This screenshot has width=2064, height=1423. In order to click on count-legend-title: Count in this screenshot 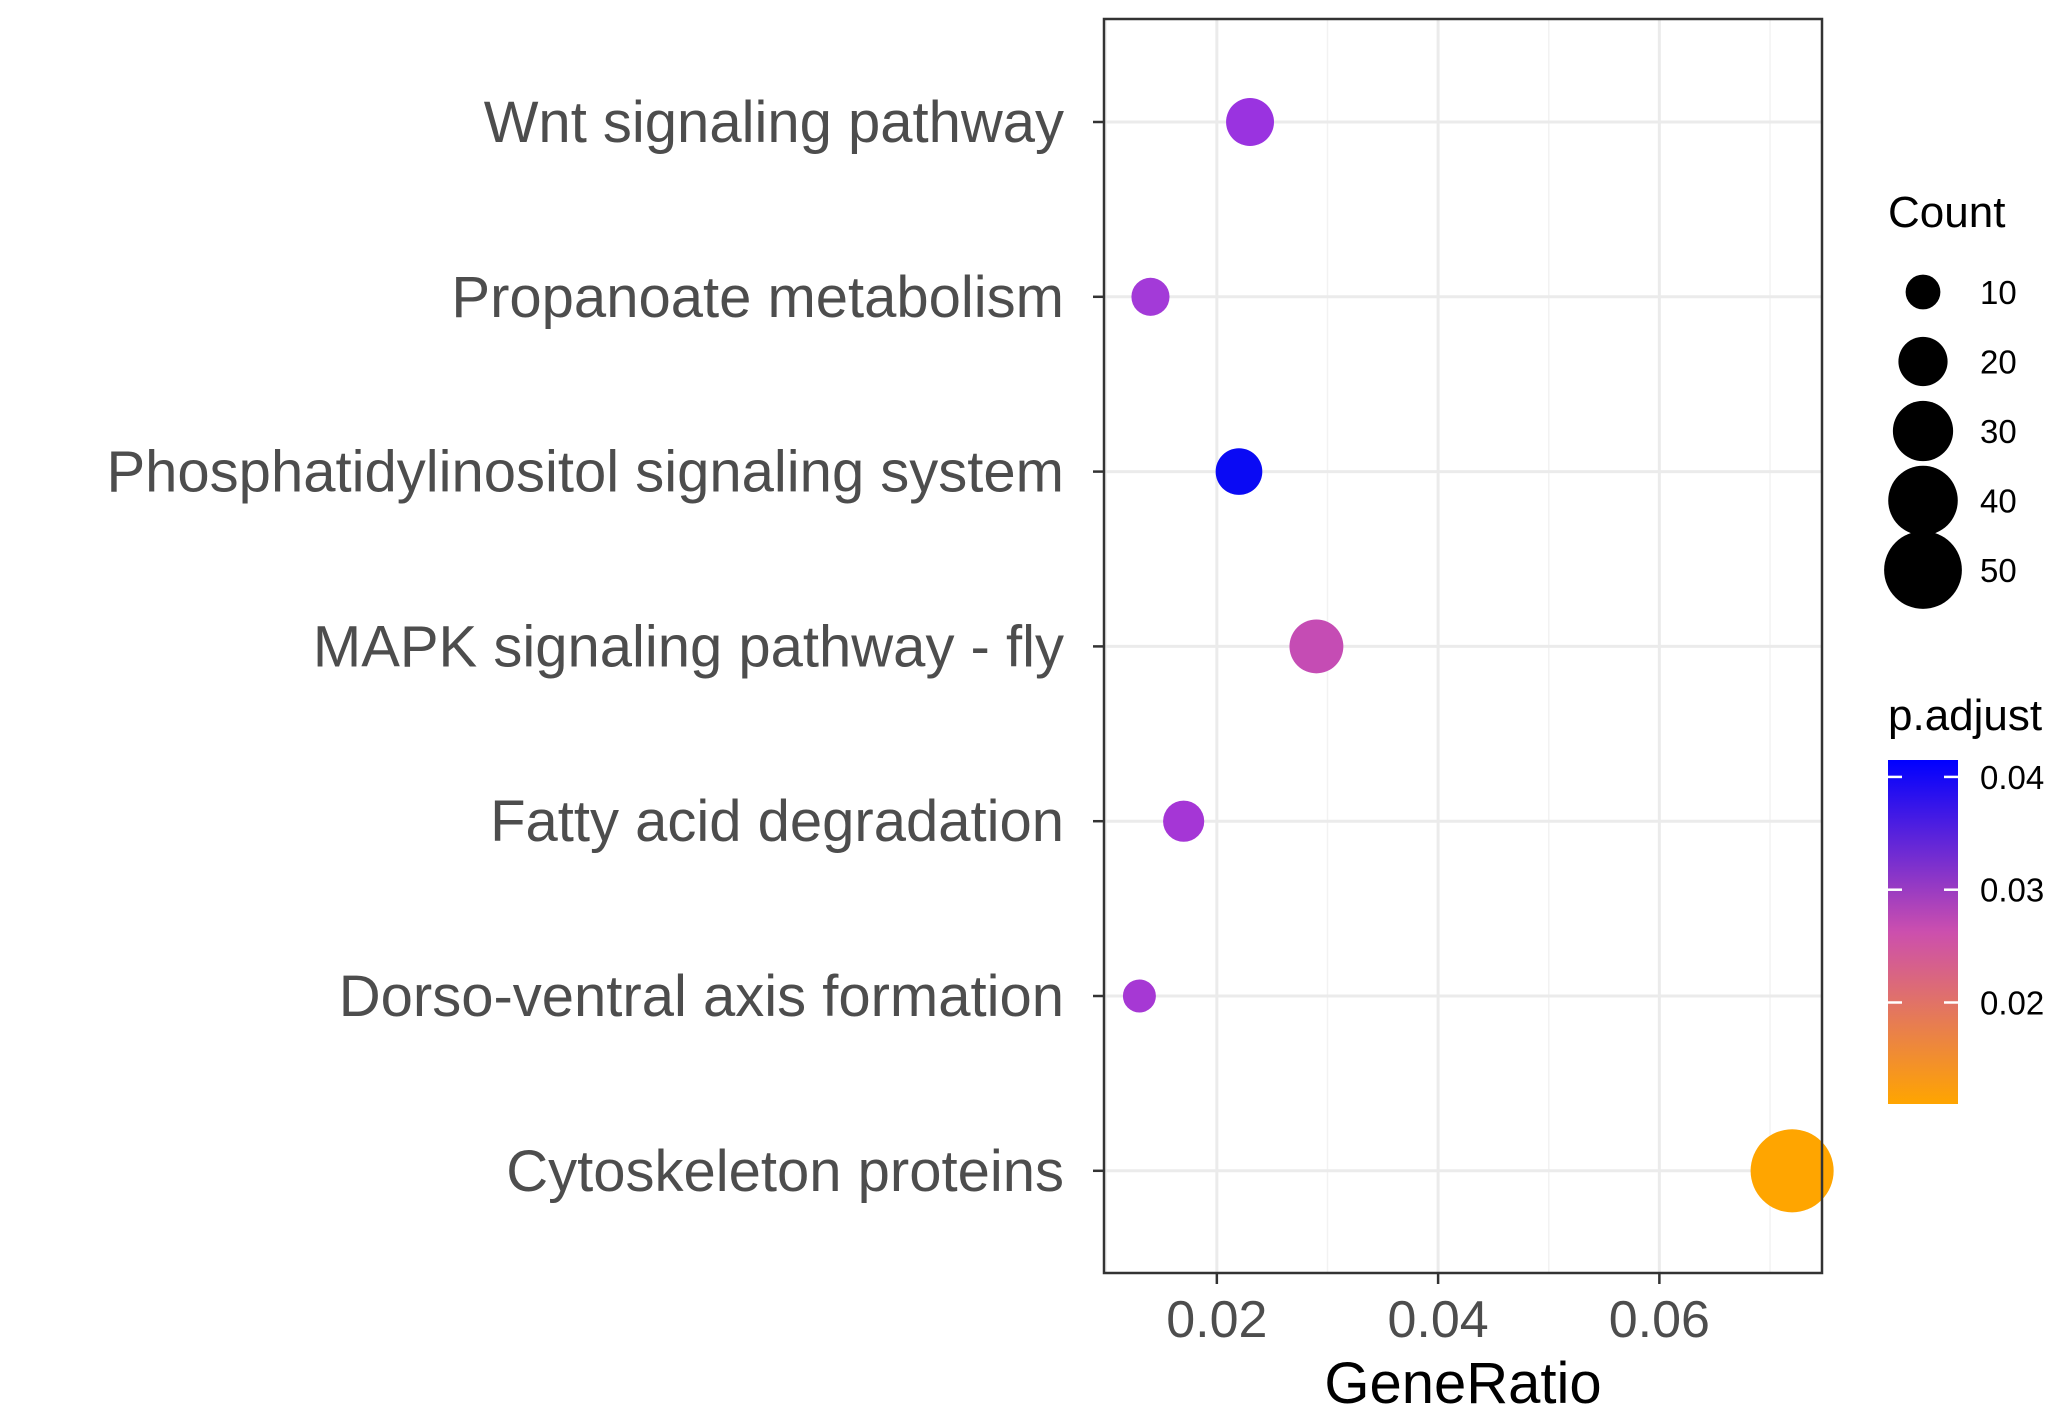, I will do `click(1946, 212)`.